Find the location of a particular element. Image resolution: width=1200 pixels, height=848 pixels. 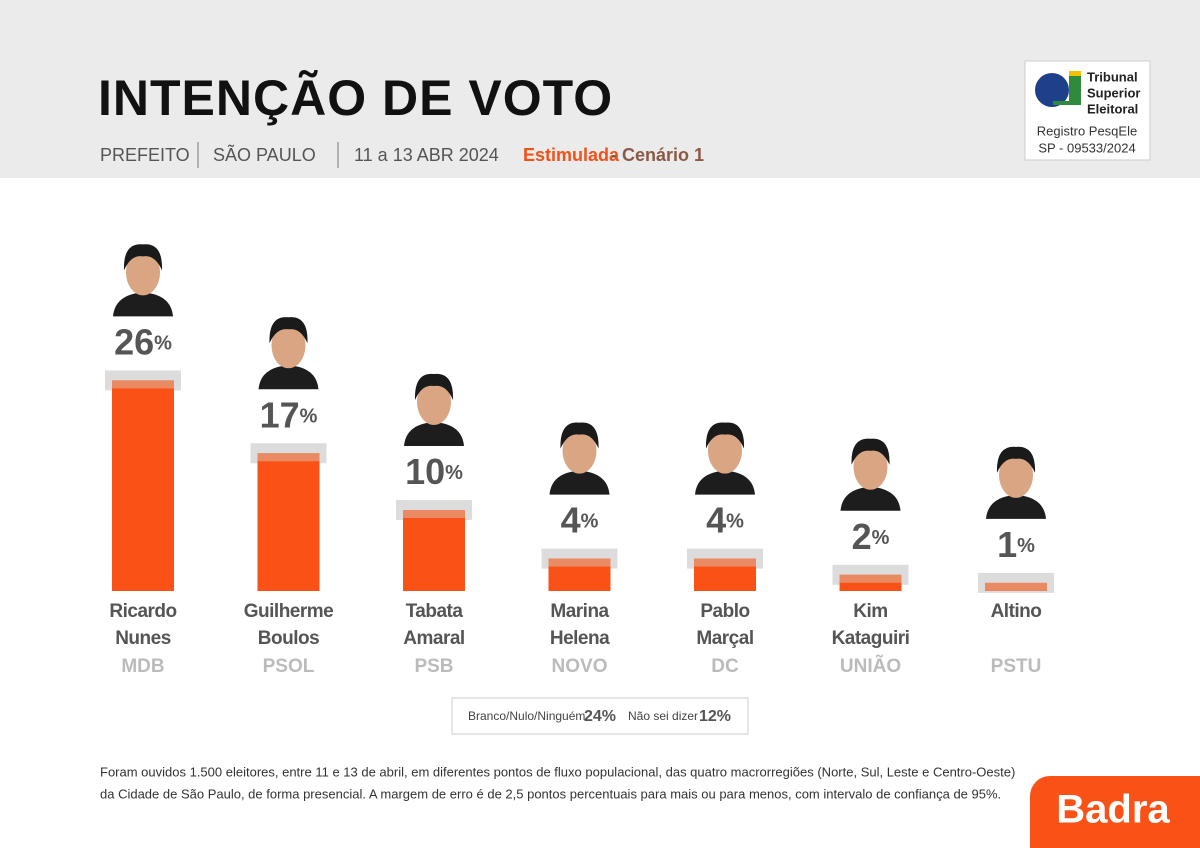

party-label: DC is located at coordinates (725, 666).